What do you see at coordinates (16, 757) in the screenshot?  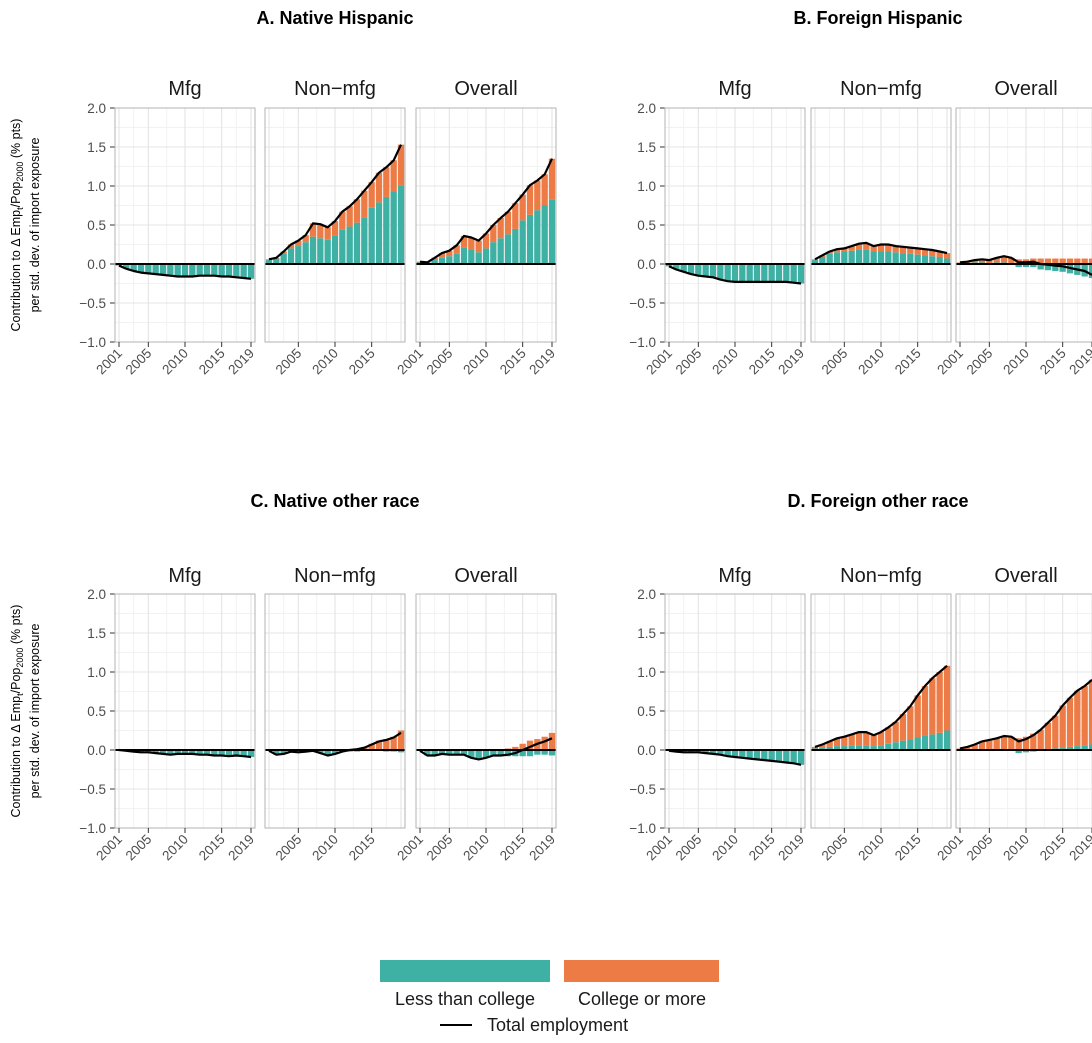 I see `y-axis-label-part: Contribution to Δ Emp` at bounding box center [16, 757].